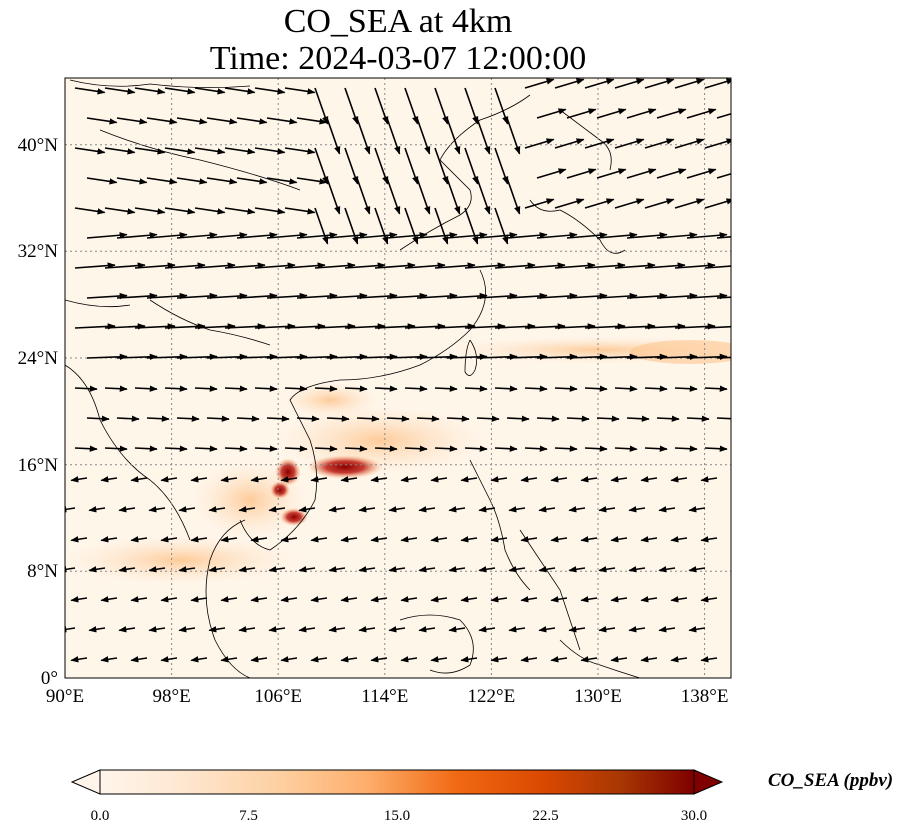  What do you see at coordinates (38, 465) in the screenshot?
I see `y-tick-label: 16°N` at bounding box center [38, 465].